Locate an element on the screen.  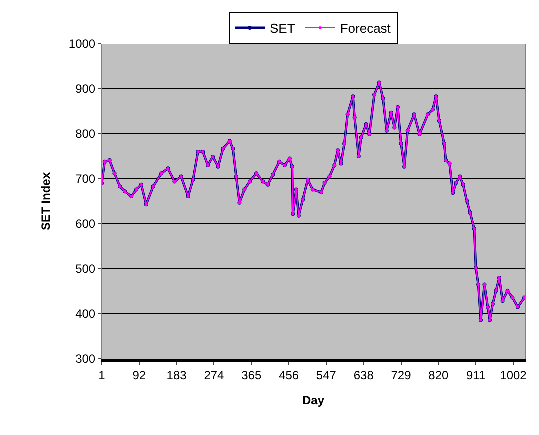
y-tick-label: 700 is located at coordinates (86, 179).